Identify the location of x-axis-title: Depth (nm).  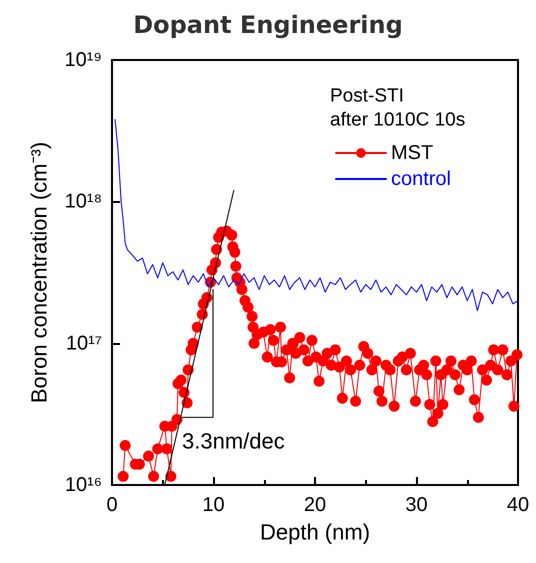
(315, 532).